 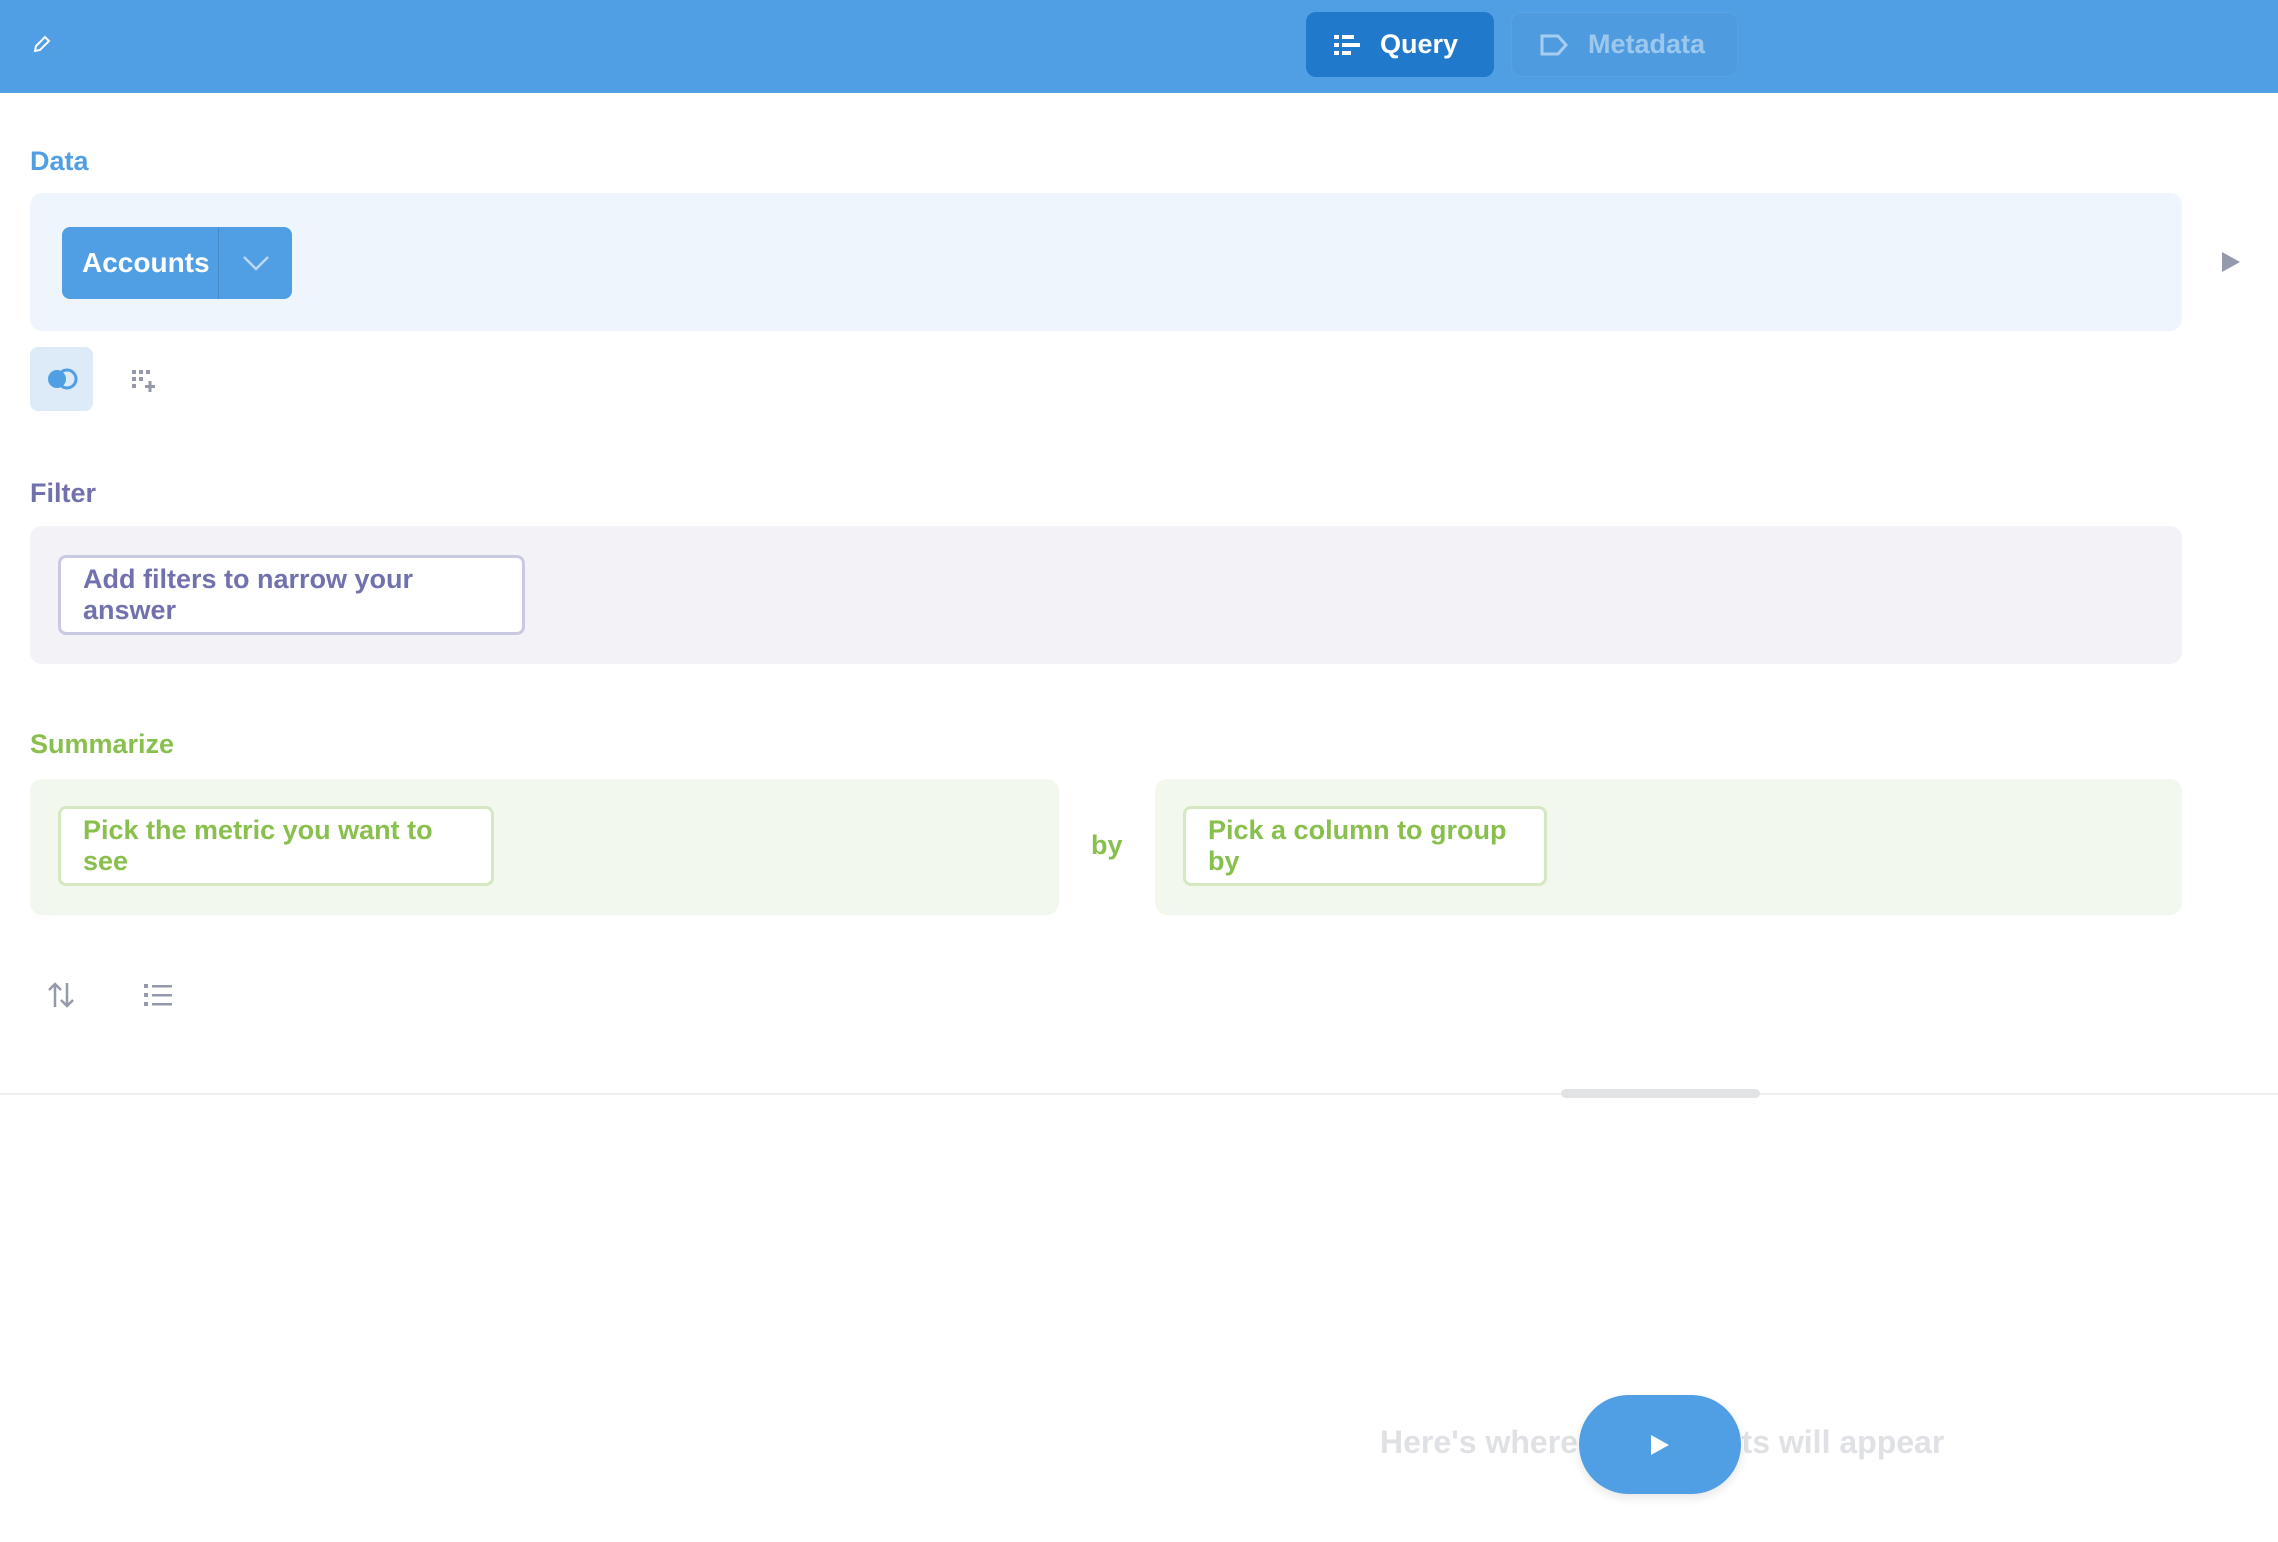 I want to click on tab-query: Query, so click(x=1400, y=44).